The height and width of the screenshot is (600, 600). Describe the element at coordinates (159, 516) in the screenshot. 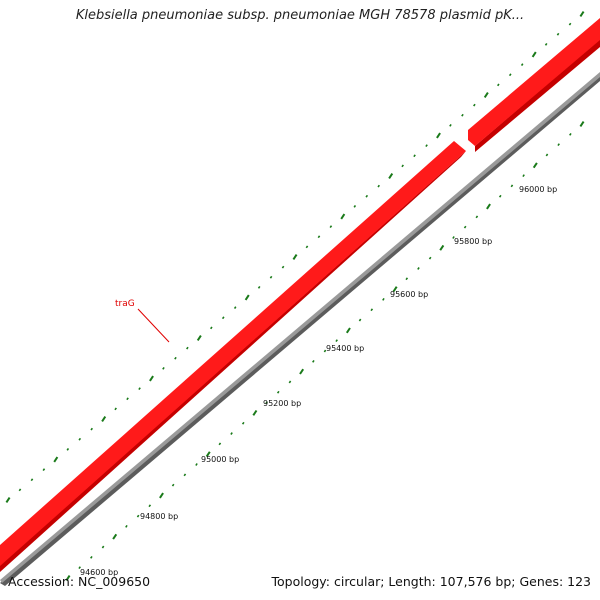

I see `scale-label: 94800 bp` at that location.